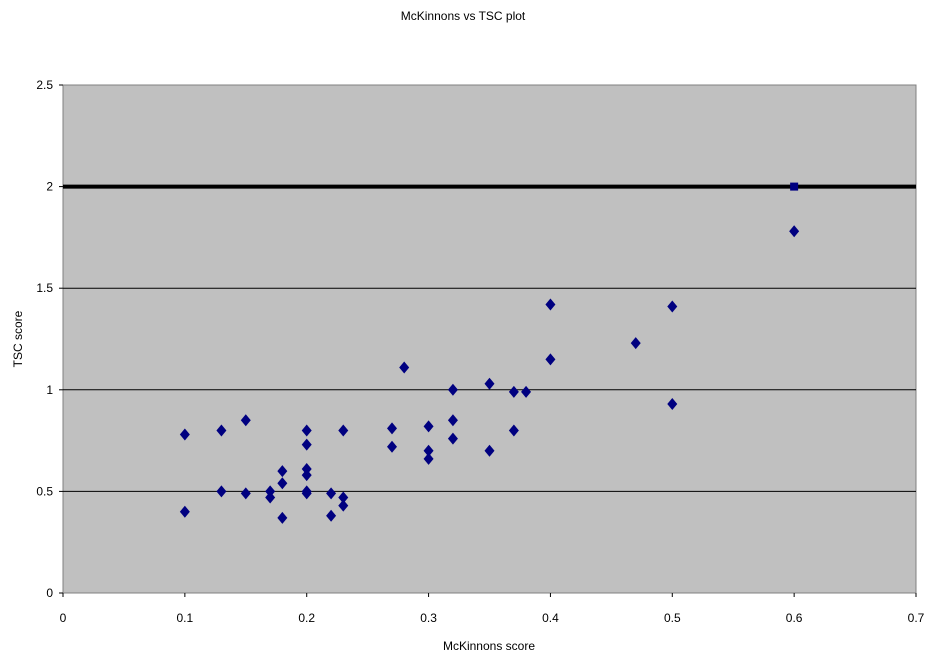 This screenshot has height=665, width=928. I want to click on x-axis-label: McKinnons score, so click(489, 646).